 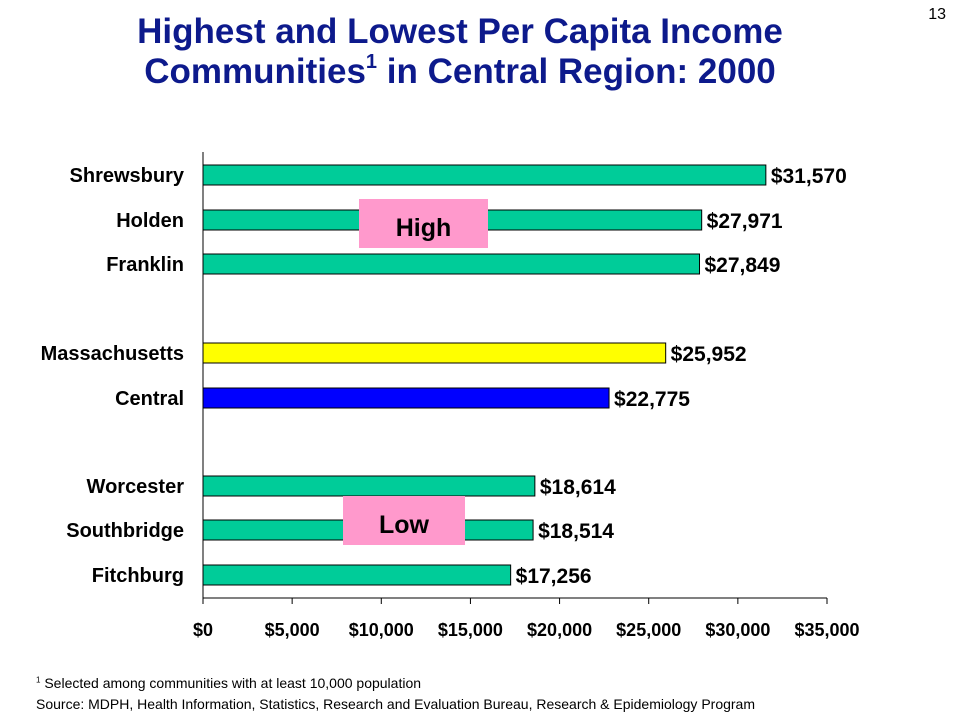 What do you see at coordinates (203, 630) in the screenshot?
I see `x-tick-label: $0` at bounding box center [203, 630].